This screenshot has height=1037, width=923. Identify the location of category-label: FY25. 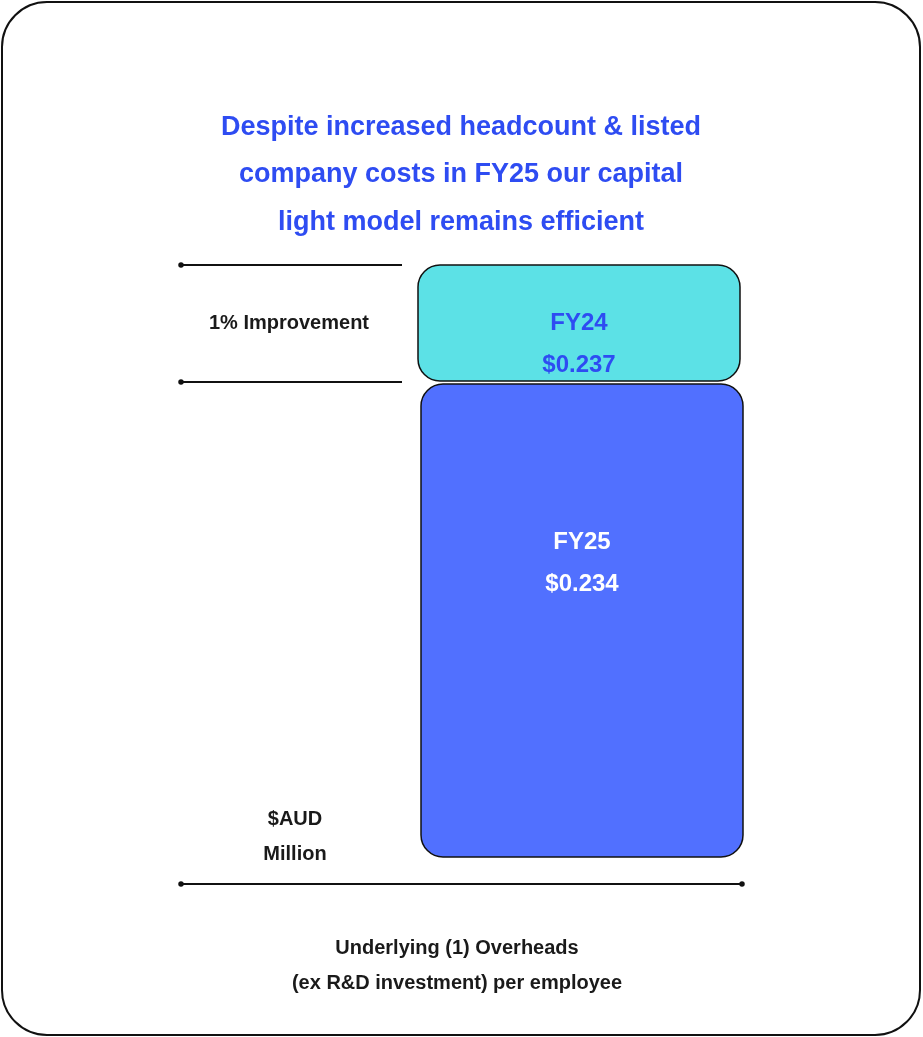
(582, 540).